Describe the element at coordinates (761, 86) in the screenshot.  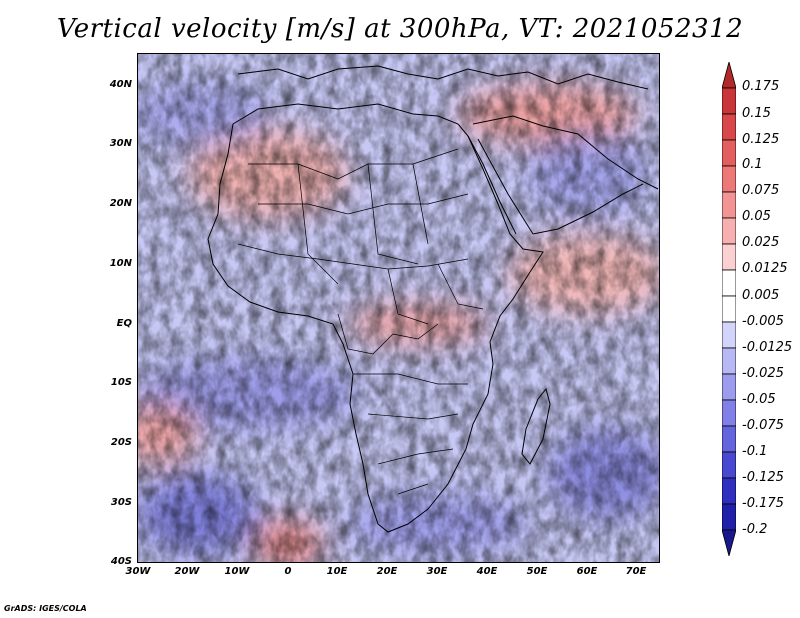
I see `colorbar-label-0: 0.175` at that location.